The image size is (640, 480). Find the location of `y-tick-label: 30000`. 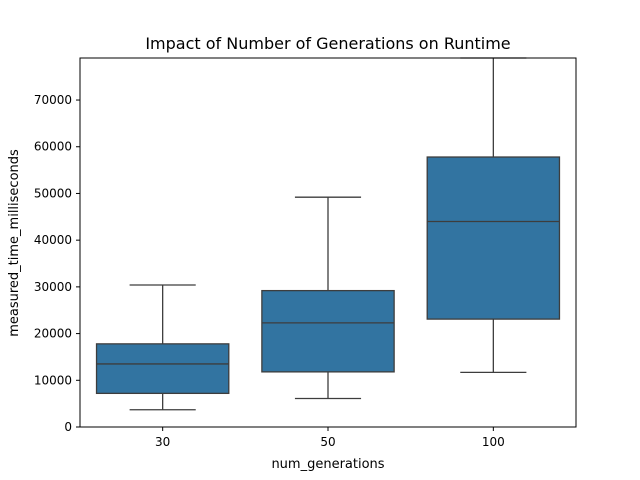

y-tick-label: 30000 is located at coordinates (53, 287).